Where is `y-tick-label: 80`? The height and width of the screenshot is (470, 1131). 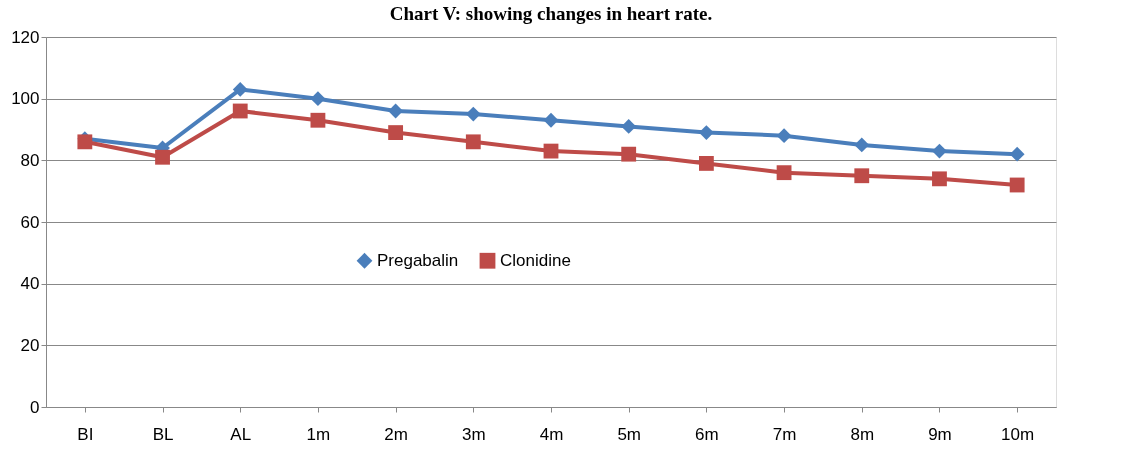
y-tick-label: 80 is located at coordinates (30, 160).